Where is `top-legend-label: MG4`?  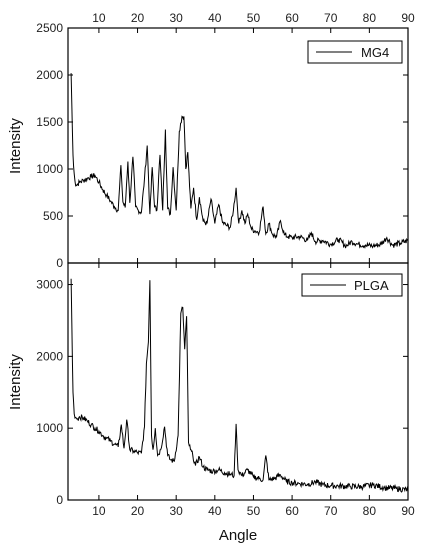 top-legend-label: MG4 is located at coordinates (375, 52).